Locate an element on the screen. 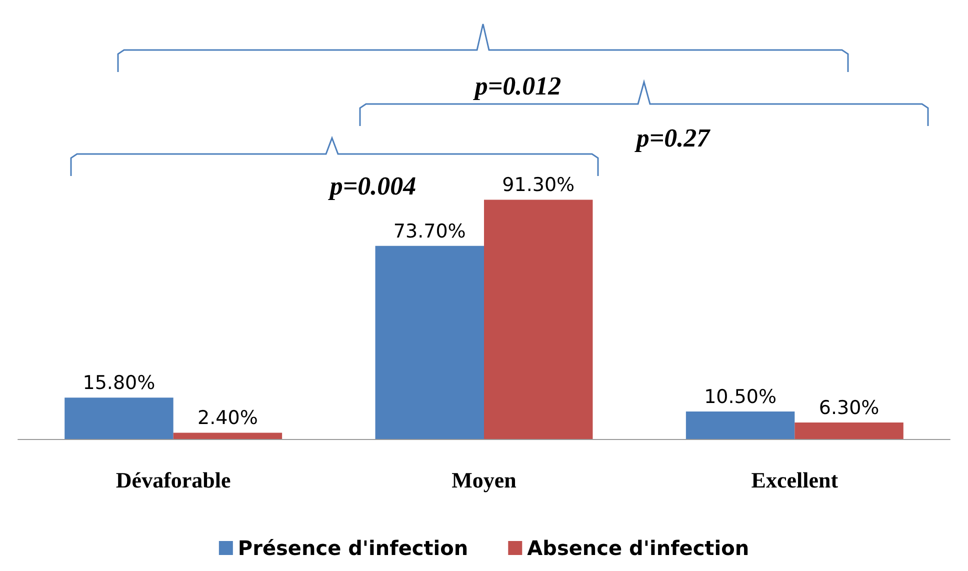 This screenshot has width=968, height=571. x-tick-label: Dévaforable is located at coordinates (173, 480).